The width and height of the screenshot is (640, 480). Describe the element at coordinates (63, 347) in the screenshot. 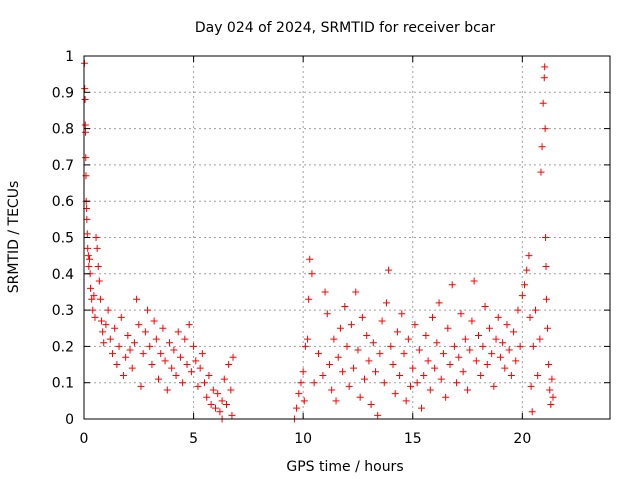

I see `y-tick-label: 0.2` at that location.